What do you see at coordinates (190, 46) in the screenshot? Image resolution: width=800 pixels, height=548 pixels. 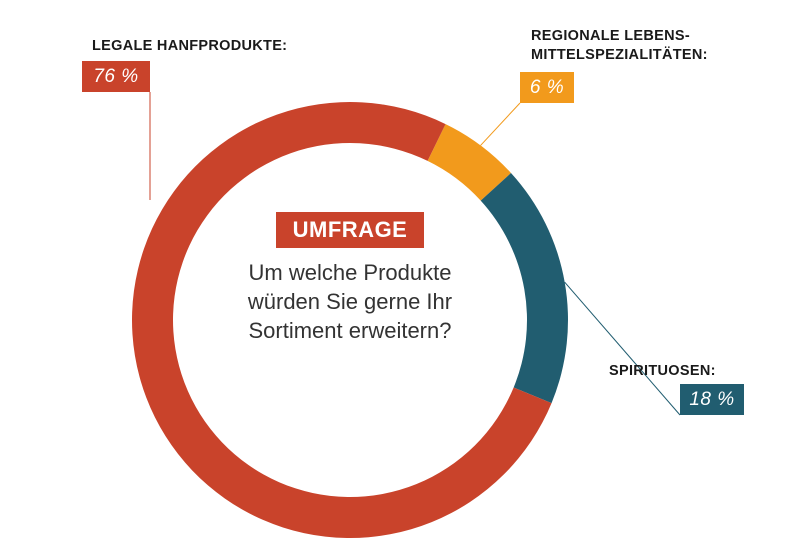 I see `label-legale-hanfprodukte: LEGALE HANFPRODUKTE:` at bounding box center [190, 46].